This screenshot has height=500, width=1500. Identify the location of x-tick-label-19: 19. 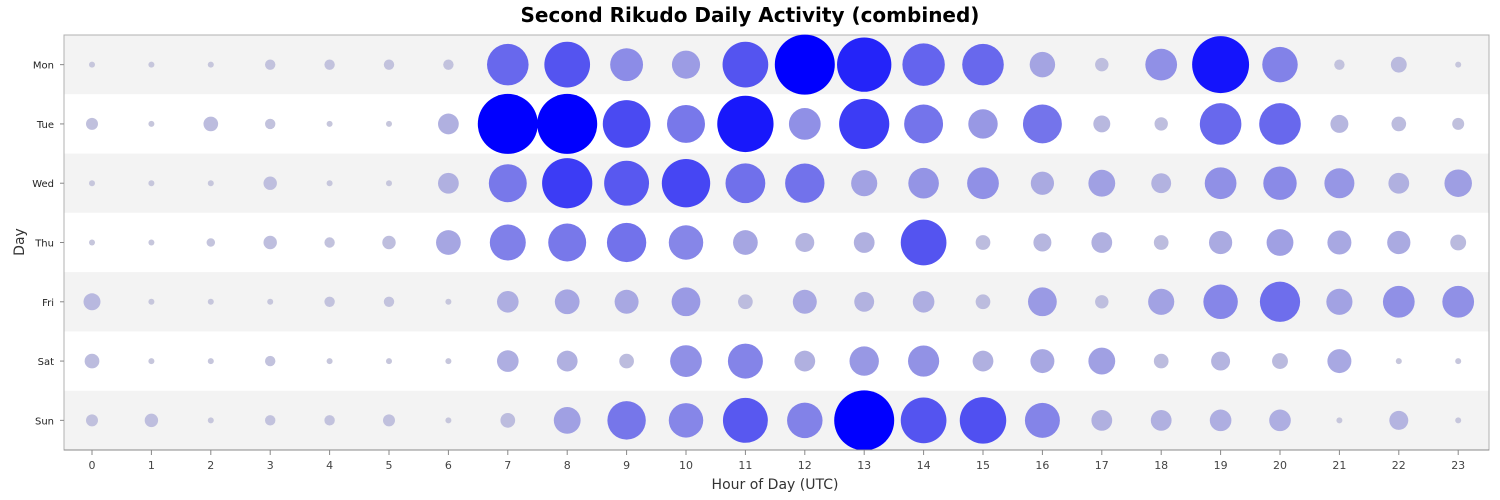
(1221, 465).